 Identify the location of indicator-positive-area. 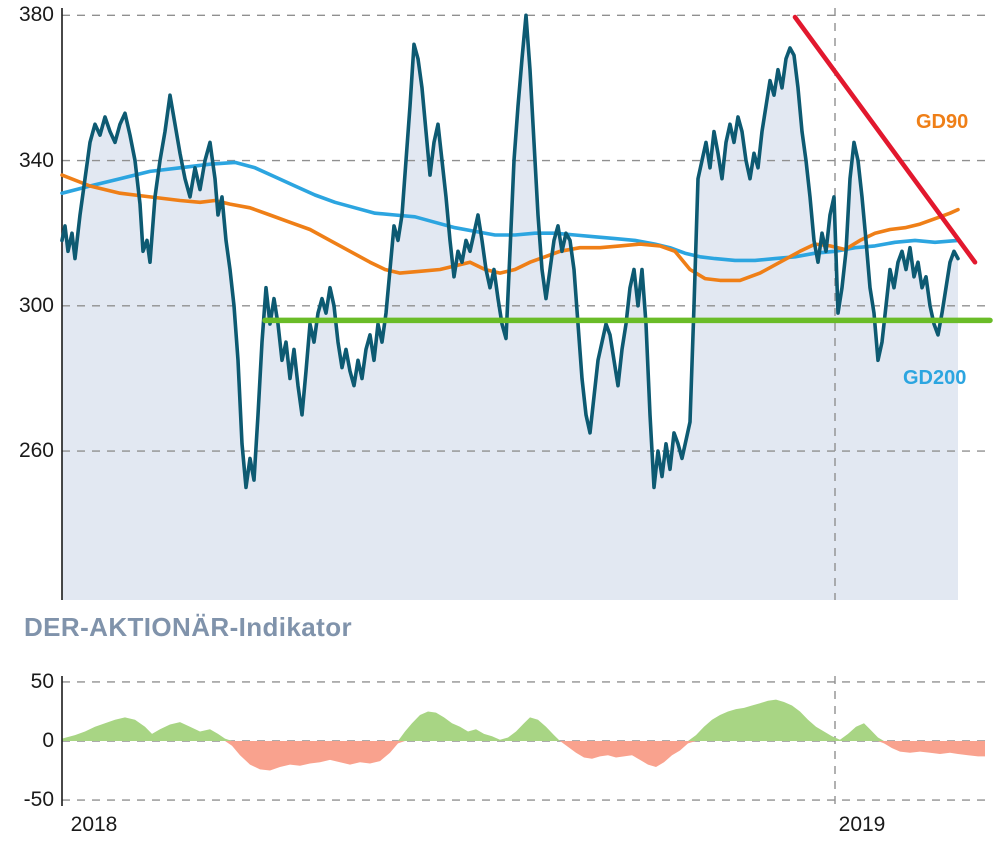
(523, 720).